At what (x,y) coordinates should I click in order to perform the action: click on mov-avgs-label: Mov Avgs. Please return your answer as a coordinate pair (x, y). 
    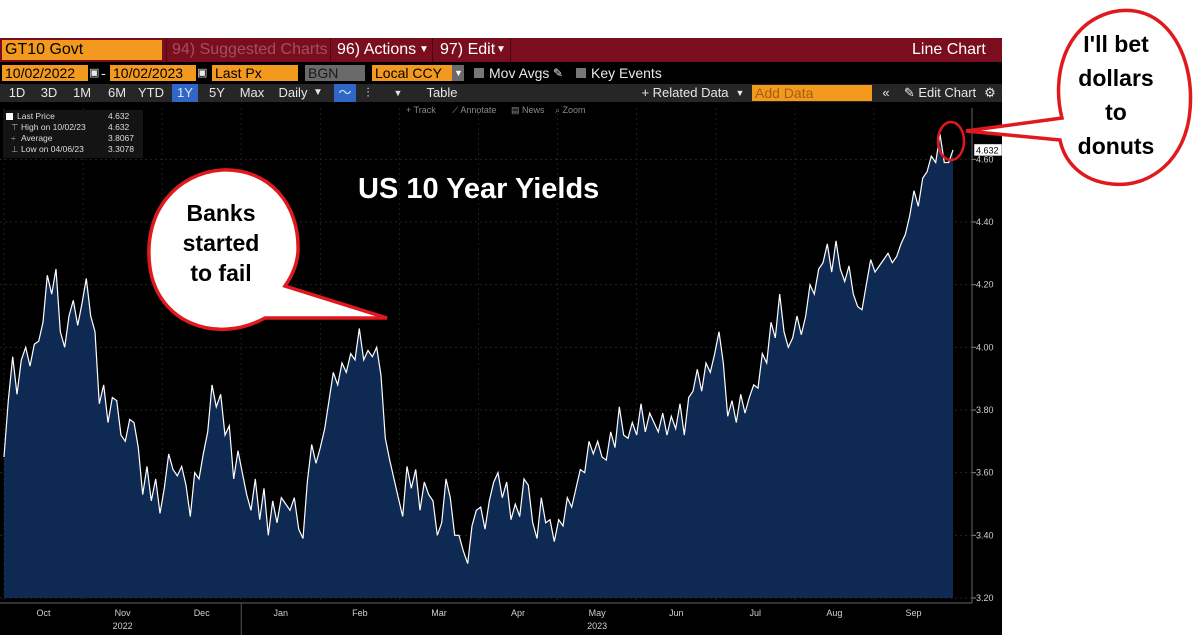
    Looking at the image, I should click on (519, 73).